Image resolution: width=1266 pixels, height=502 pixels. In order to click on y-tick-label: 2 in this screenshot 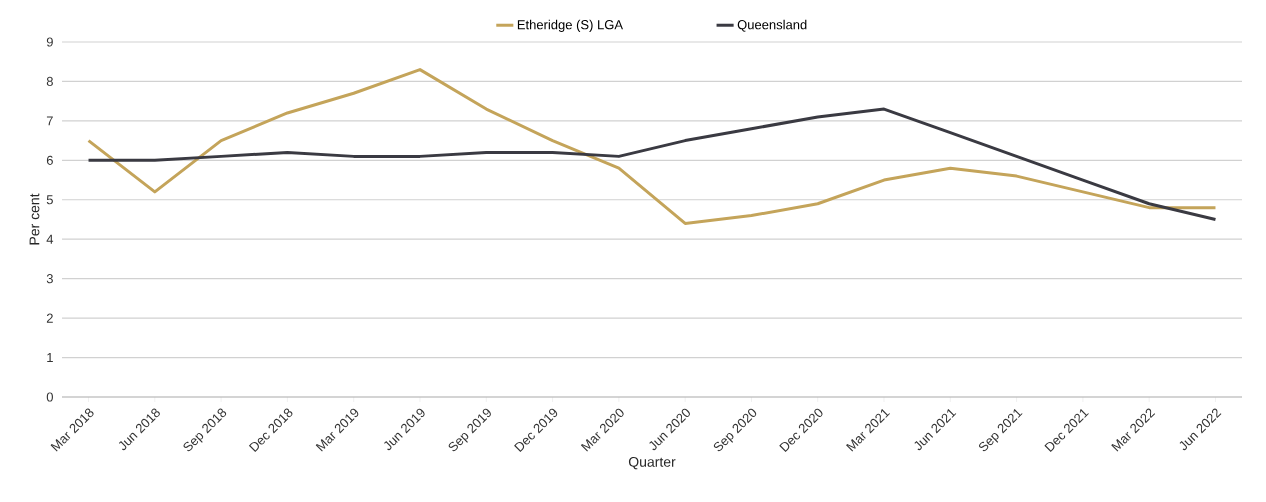, I will do `click(49, 318)`.